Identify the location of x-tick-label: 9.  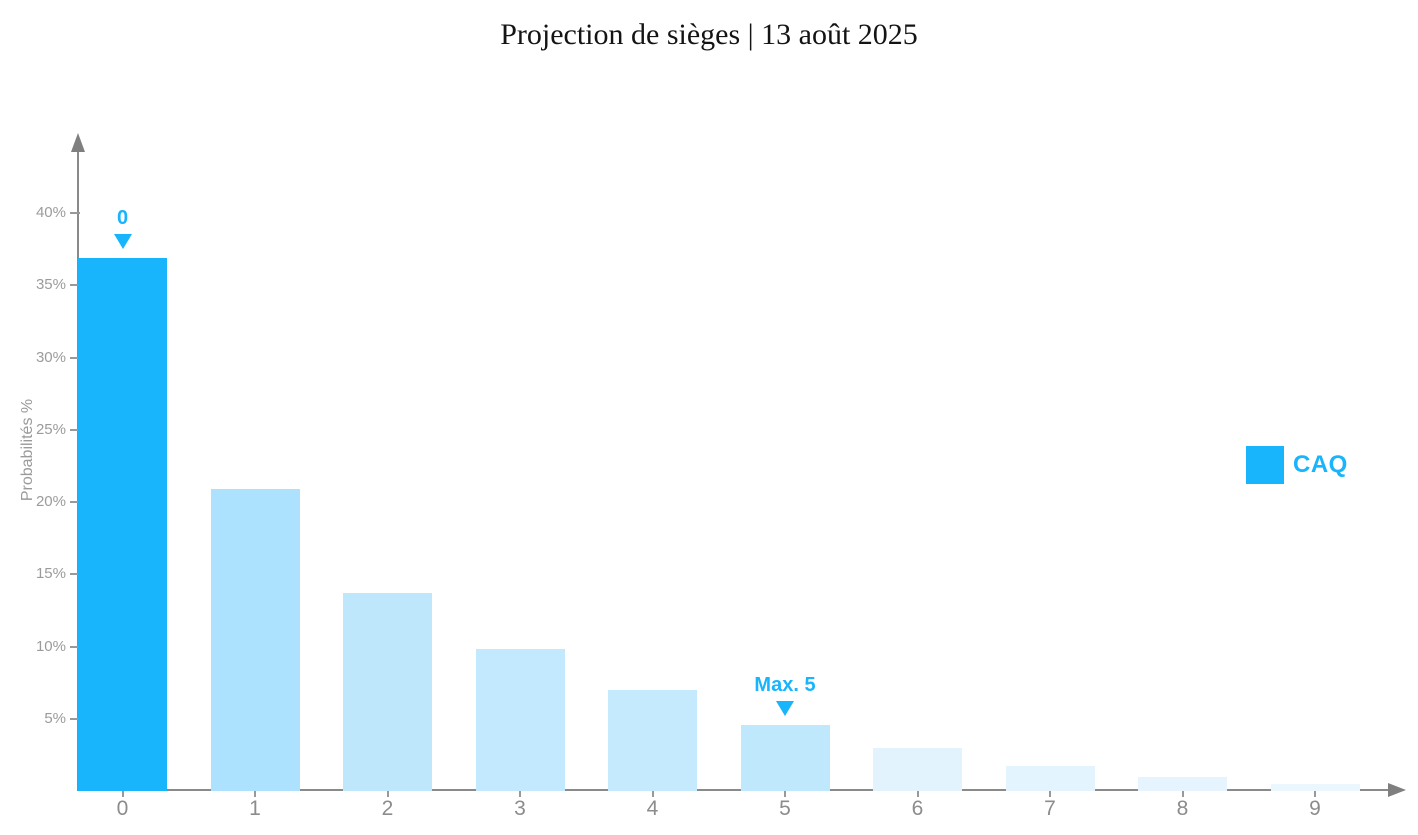
(1315, 808).